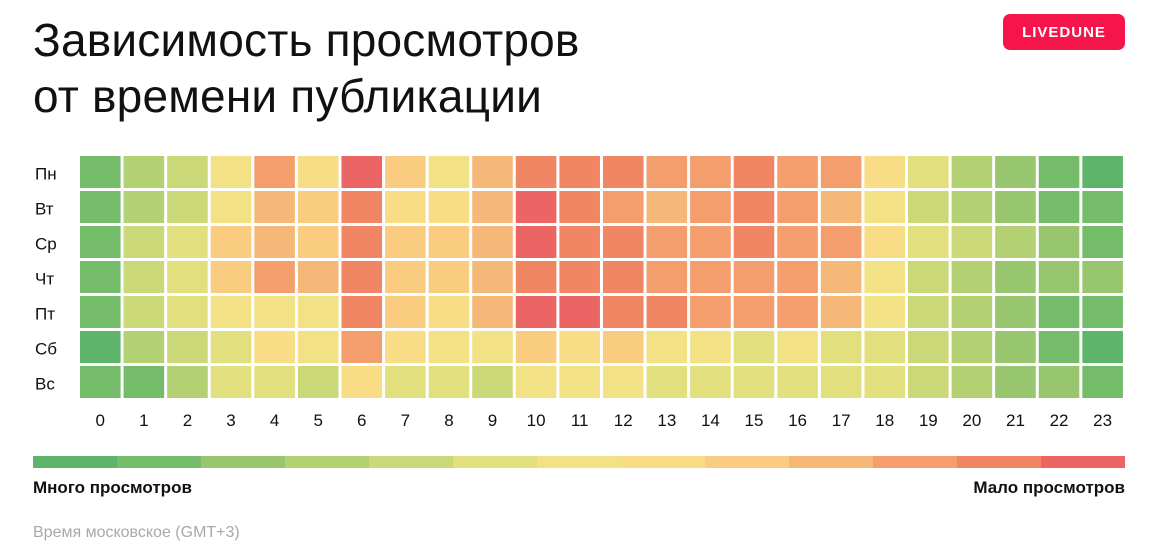 This screenshot has width=1158, height=552. Describe the element at coordinates (1059, 420) in the screenshot. I see `hour-label: 22` at that location.